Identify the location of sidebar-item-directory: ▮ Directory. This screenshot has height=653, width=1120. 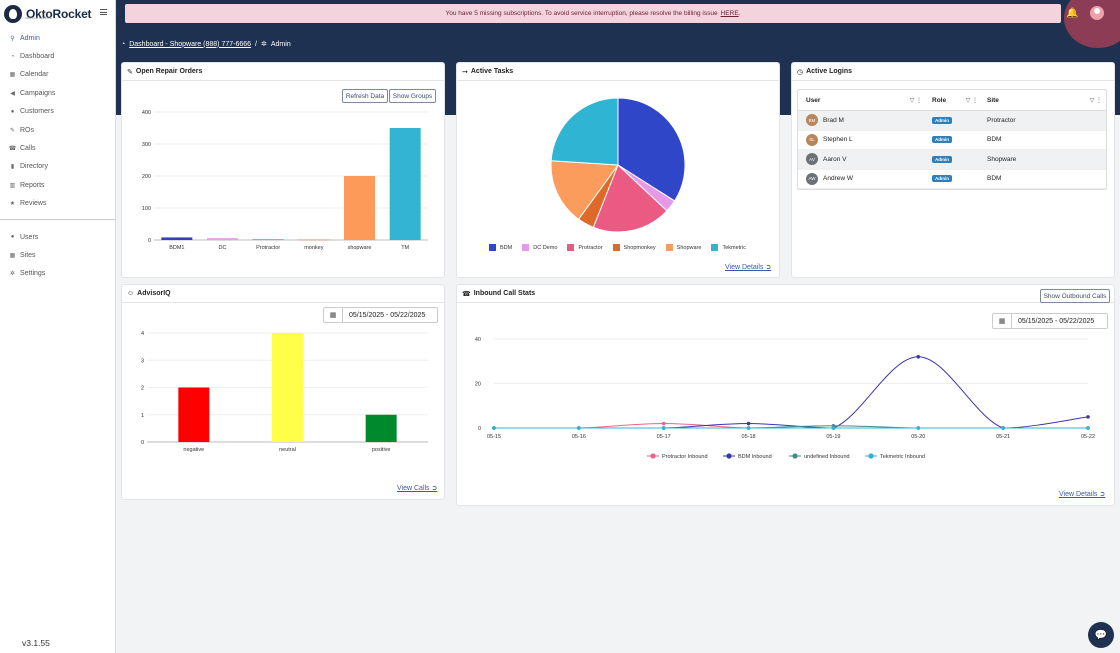
(58, 167).